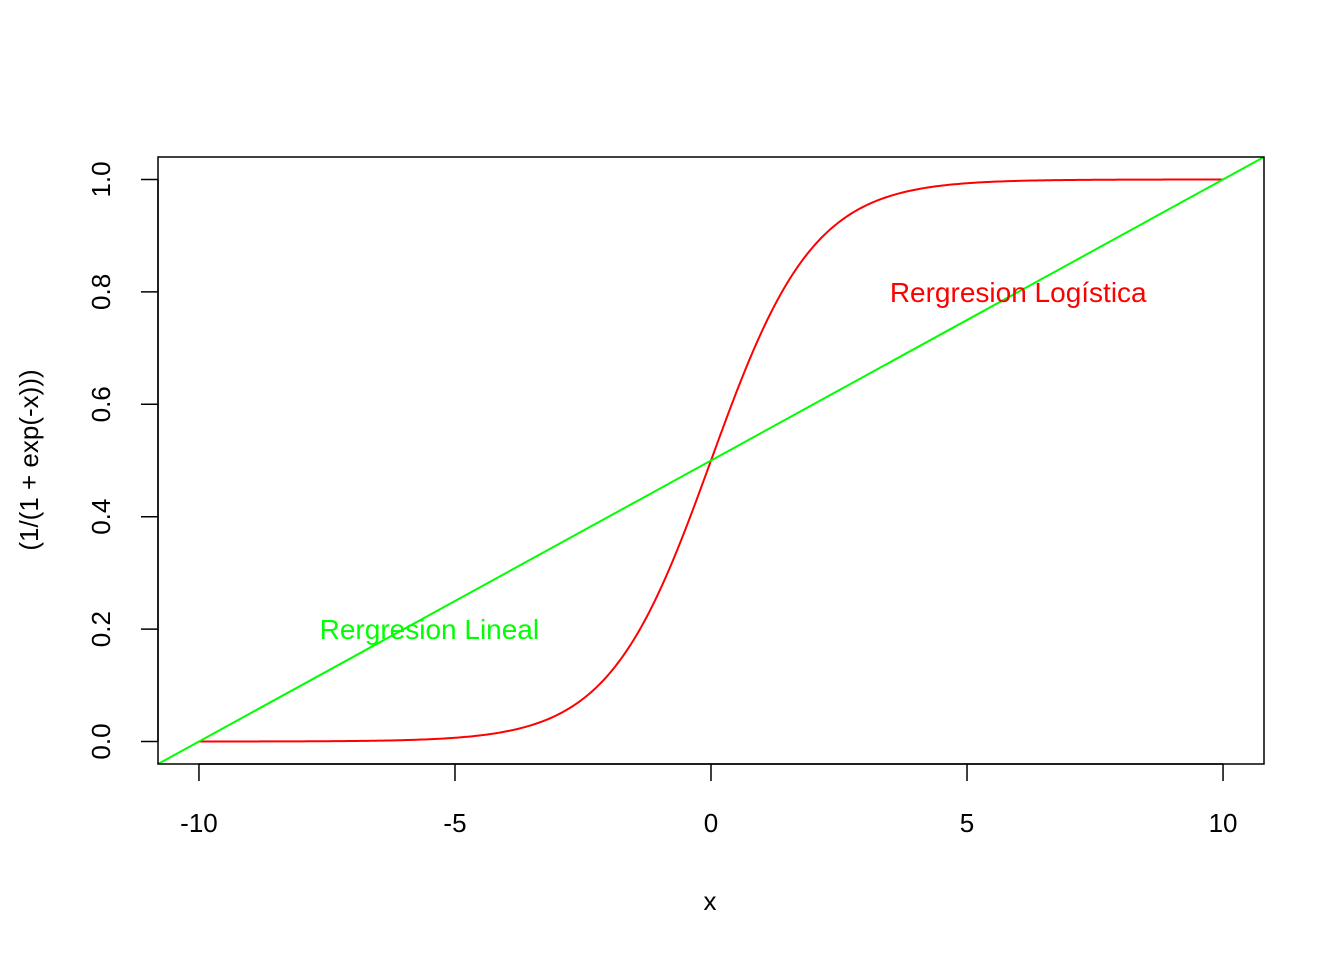  Describe the element at coordinates (967, 823) in the screenshot. I see `x-tick-label: 5` at that location.